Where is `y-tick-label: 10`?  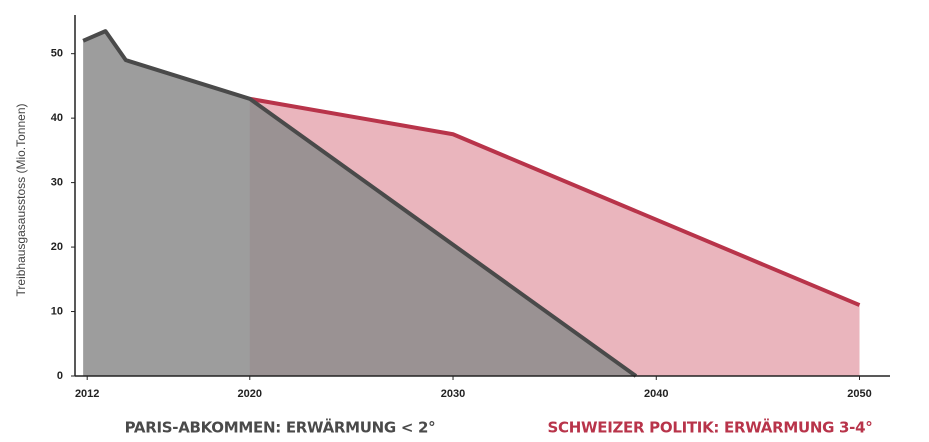
y-tick-label: 10 is located at coordinates (57, 311).